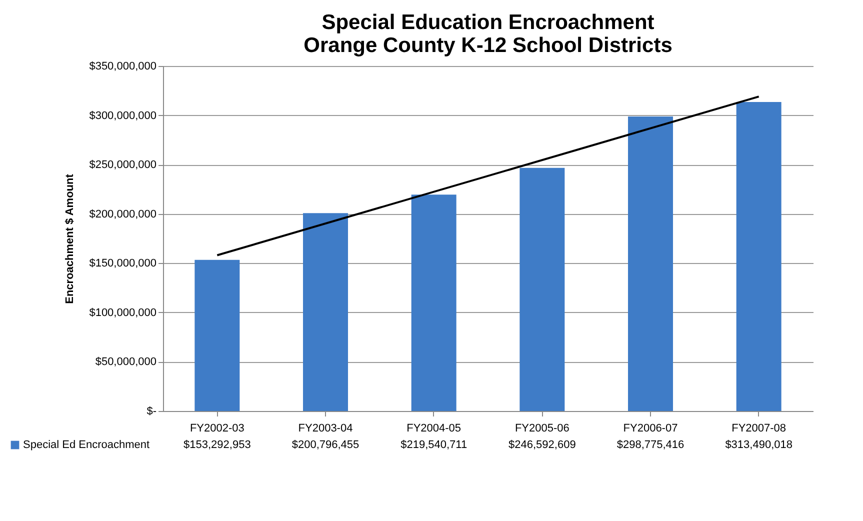 The height and width of the screenshot is (521, 863). What do you see at coordinates (217, 428) in the screenshot?
I see `x-tick-label: FY2002-03` at bounding box center [217, 428].